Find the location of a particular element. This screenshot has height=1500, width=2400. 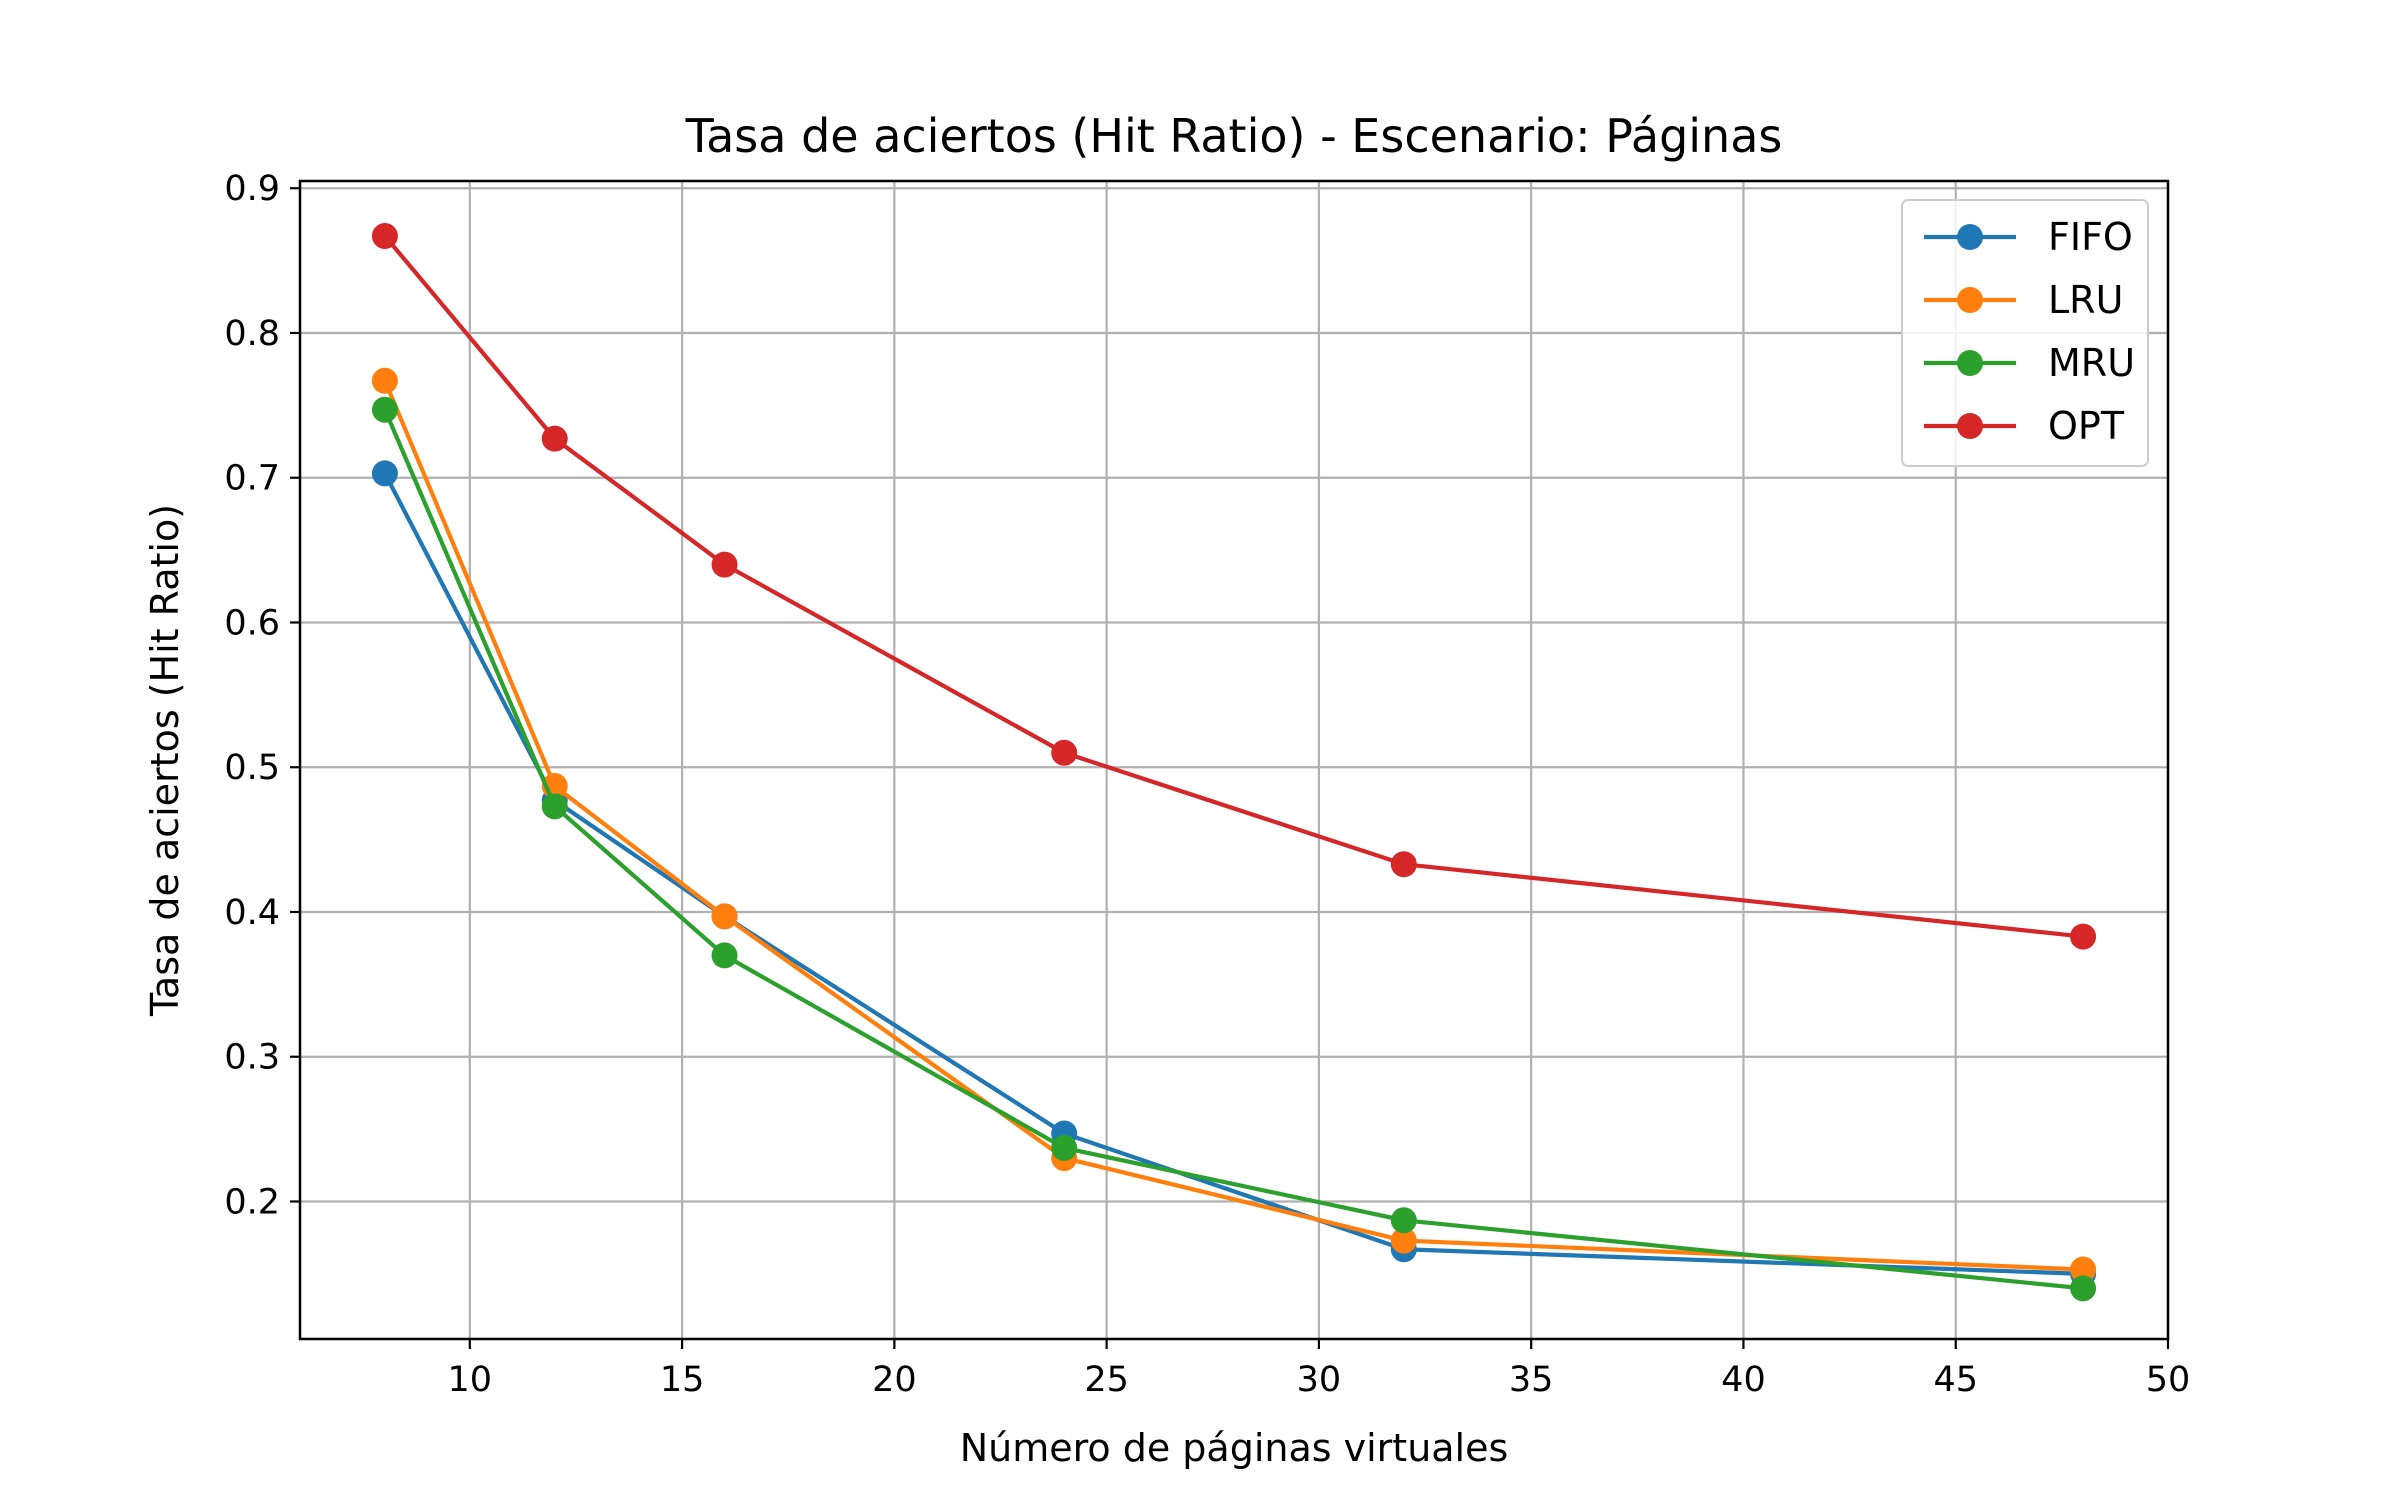

data-point-fifo is located at coordinates (384, 473).